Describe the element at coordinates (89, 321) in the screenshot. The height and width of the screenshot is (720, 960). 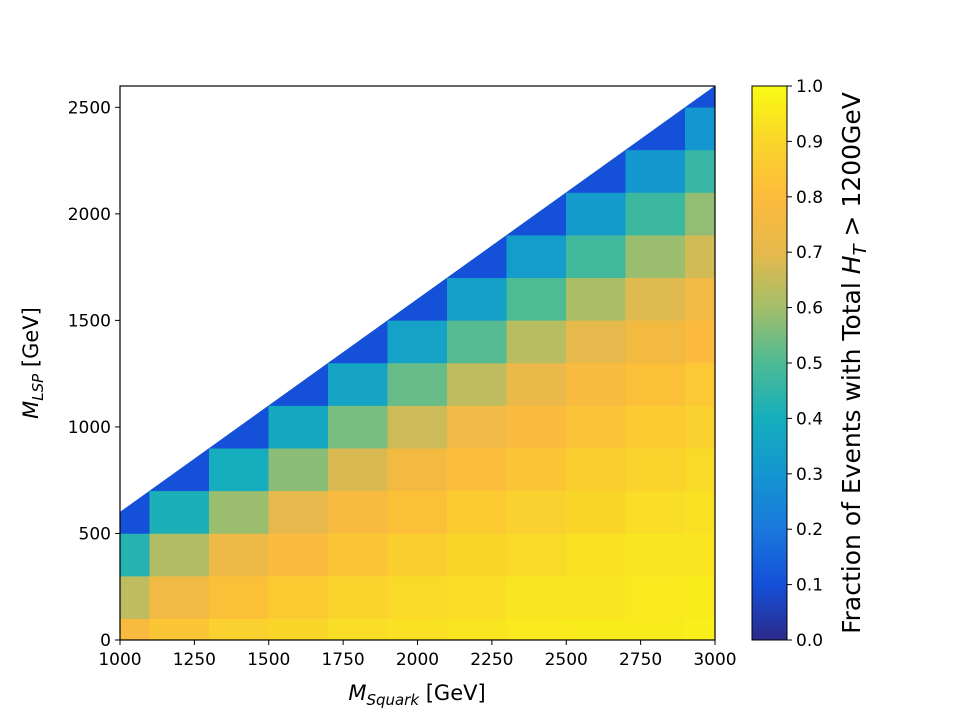
I see `y-tick-label: 1500` at that location.